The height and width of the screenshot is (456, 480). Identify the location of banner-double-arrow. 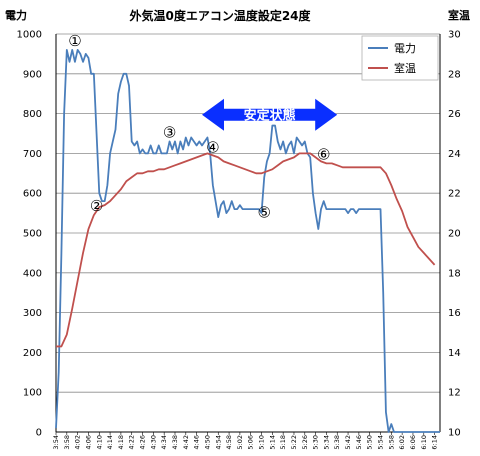
(270, 114).